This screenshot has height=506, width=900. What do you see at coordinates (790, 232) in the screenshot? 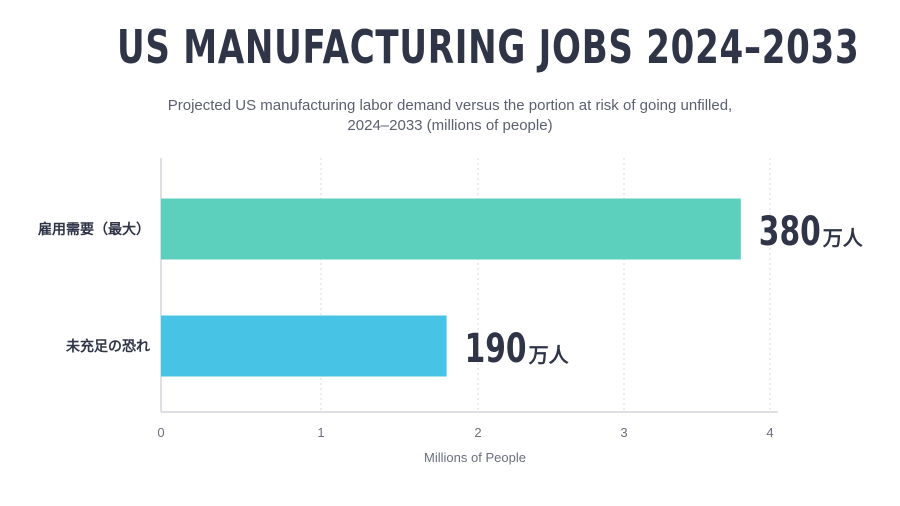
I see `value-label: 380` at bounding box center [790, 232].